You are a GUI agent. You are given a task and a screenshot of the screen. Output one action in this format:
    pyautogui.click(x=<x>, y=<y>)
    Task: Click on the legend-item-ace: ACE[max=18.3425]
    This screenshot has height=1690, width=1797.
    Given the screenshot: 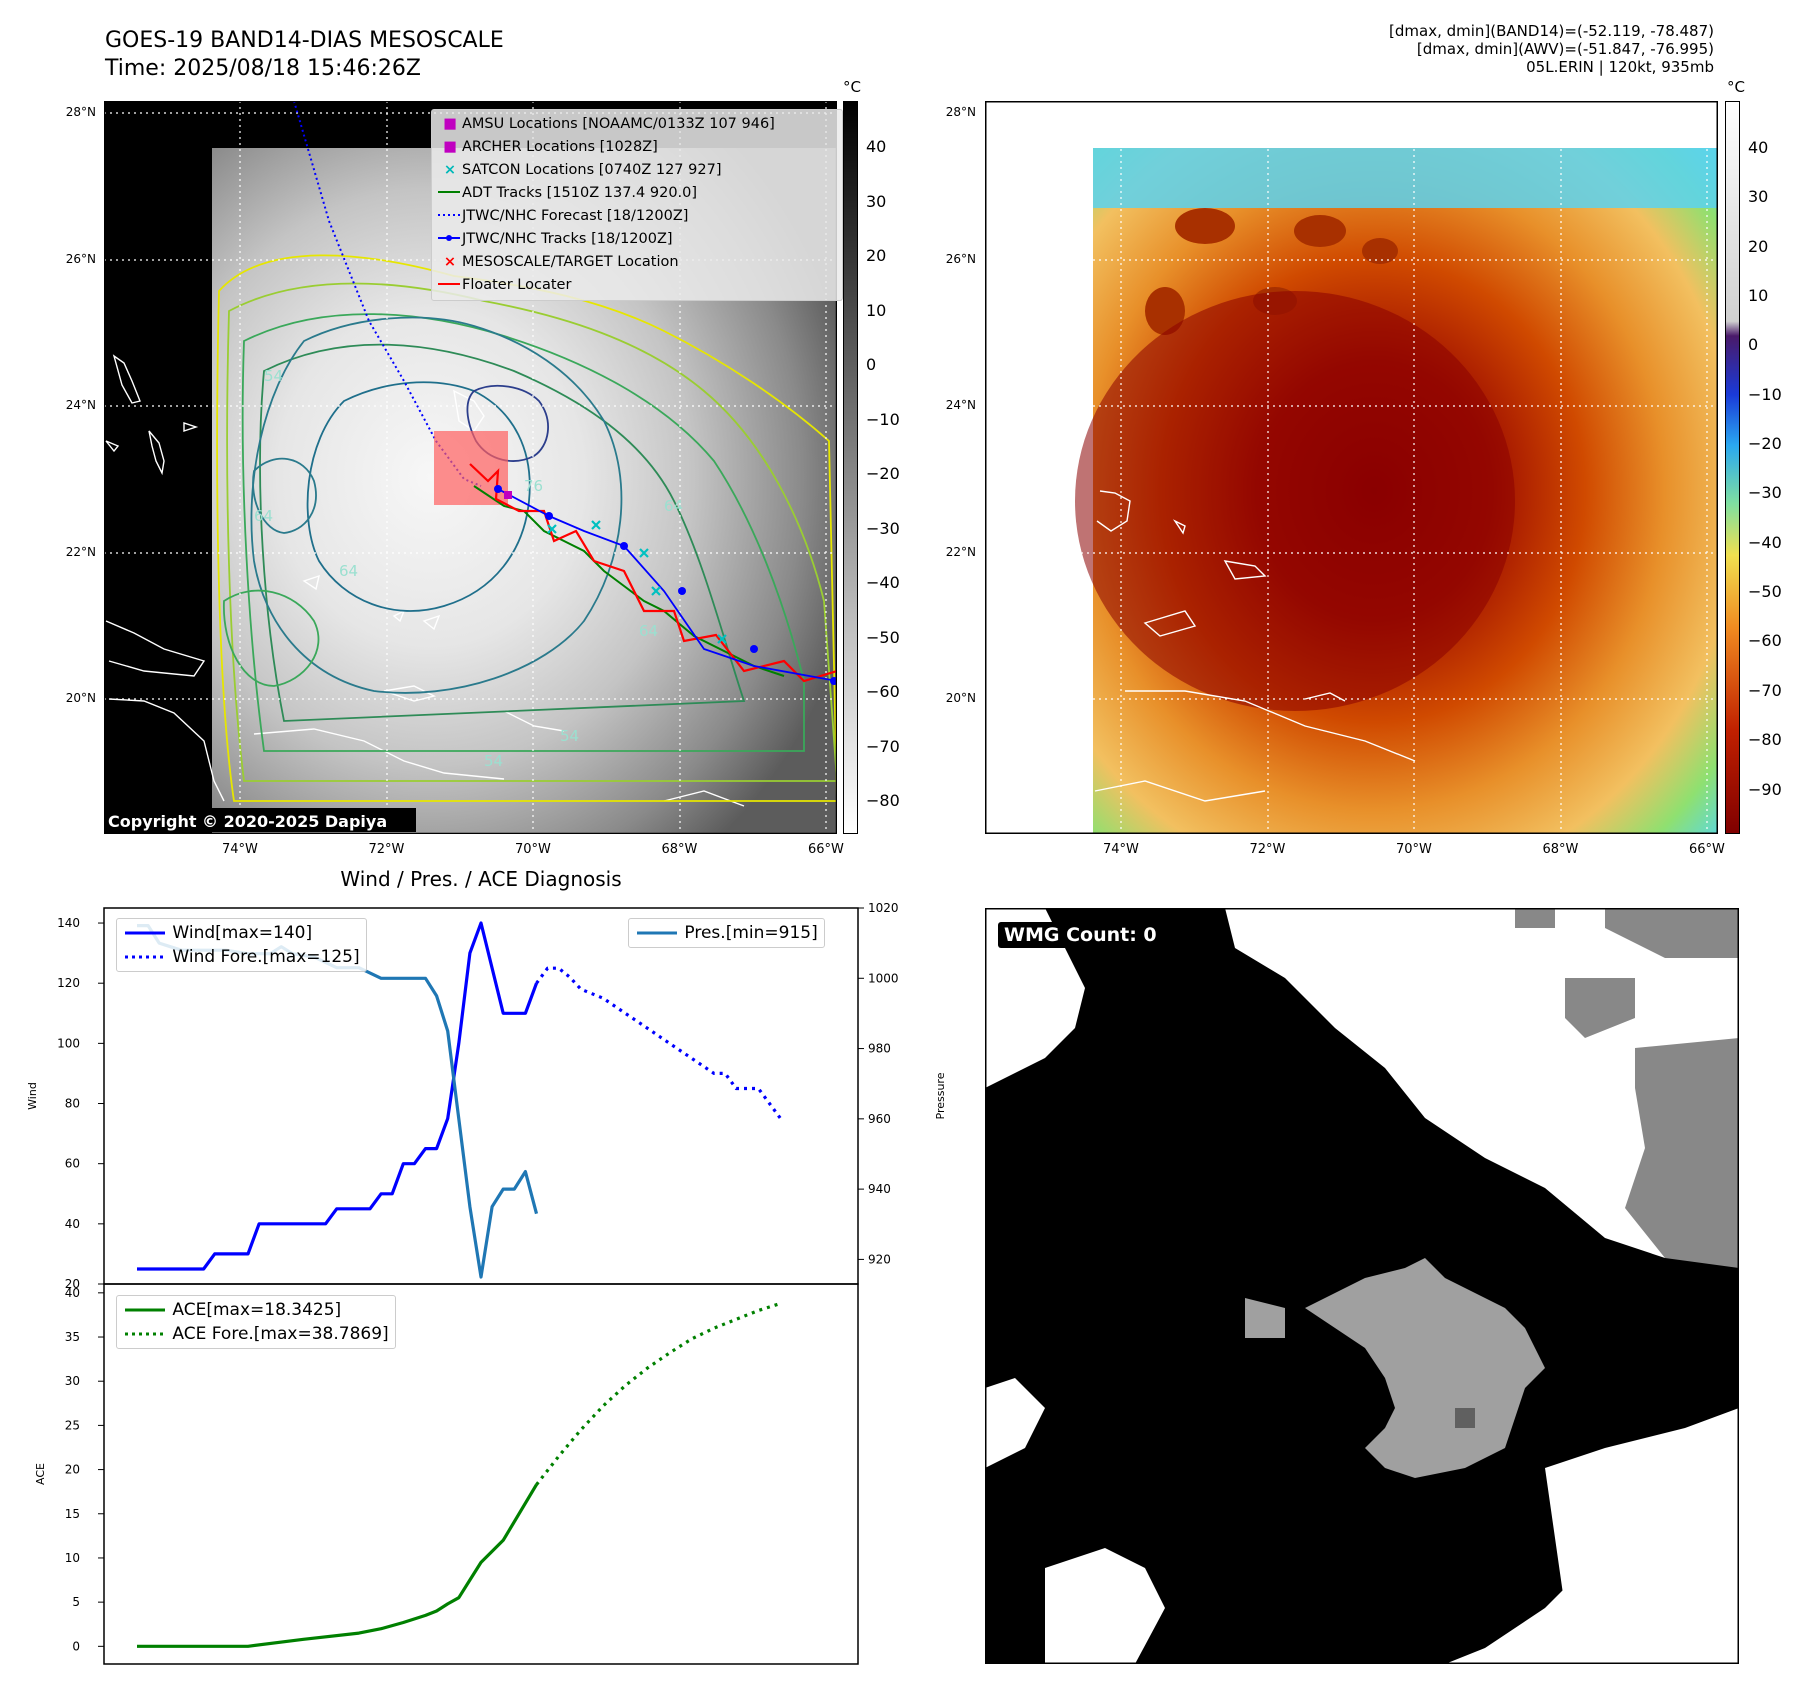 What is the action you would take?
    pyautogui.click(x=256, y=1310)
    